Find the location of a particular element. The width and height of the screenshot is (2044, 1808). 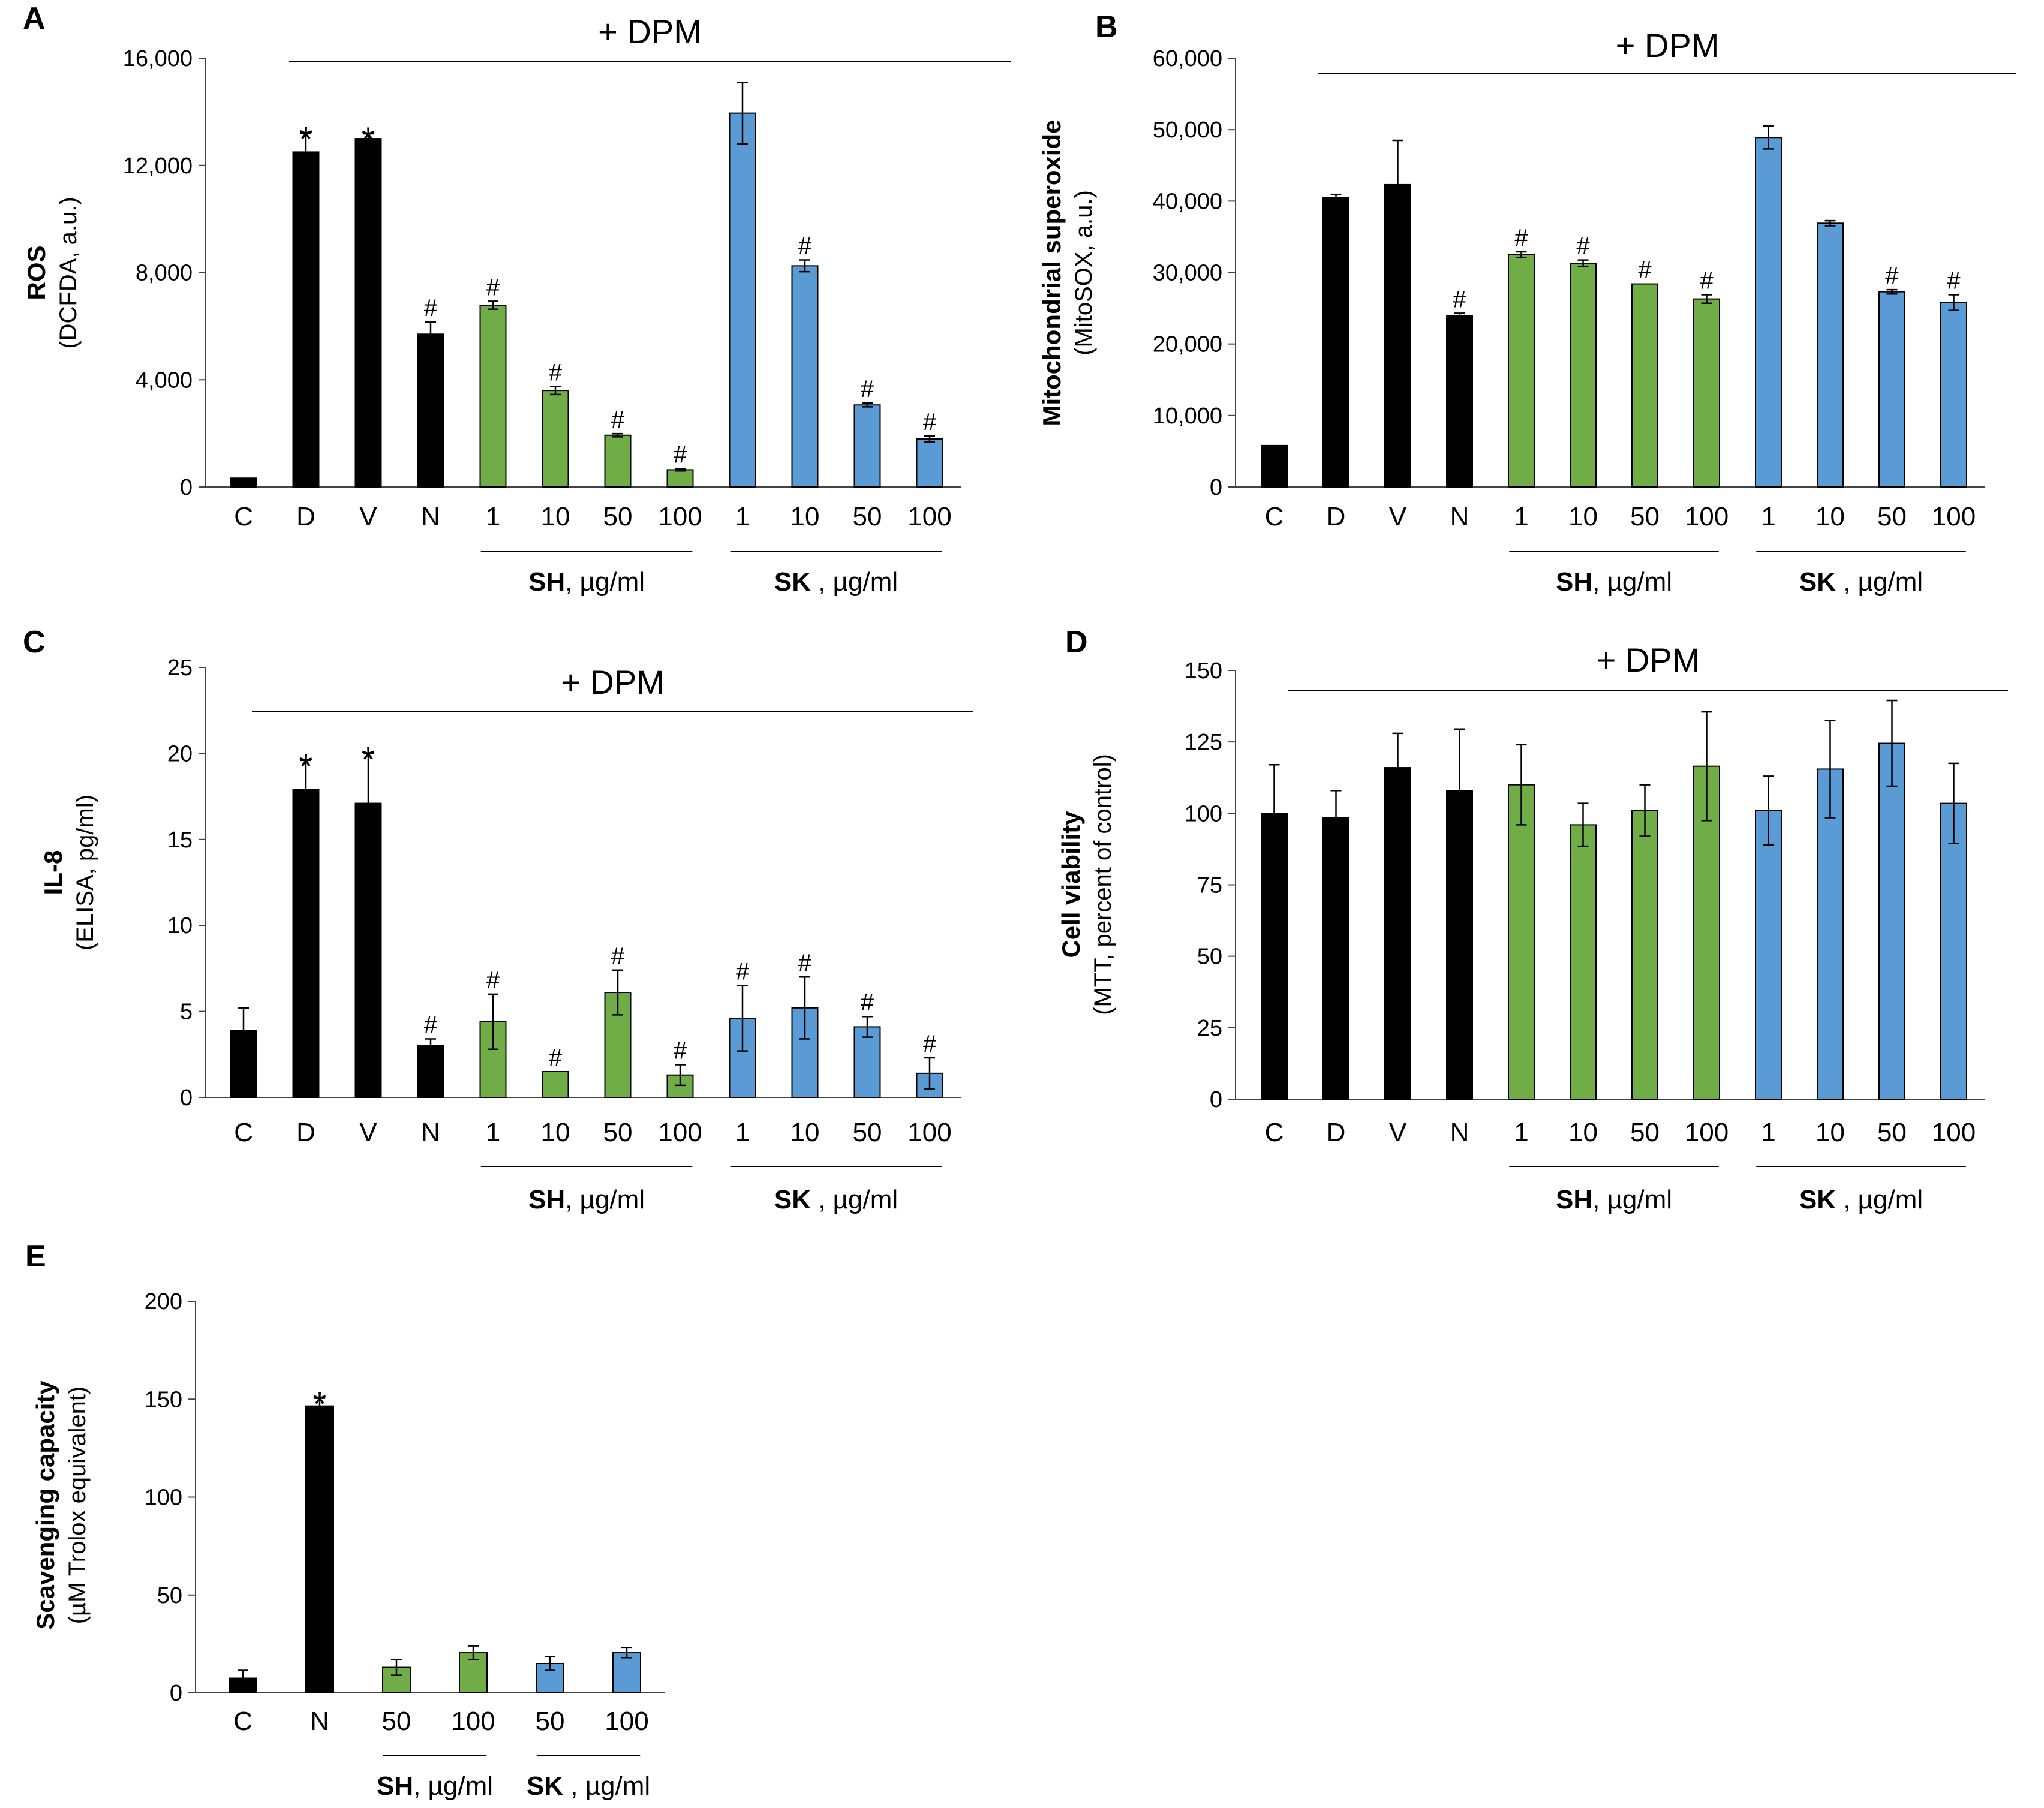

group-name-c: SH is located at coordinates (546, 1199).